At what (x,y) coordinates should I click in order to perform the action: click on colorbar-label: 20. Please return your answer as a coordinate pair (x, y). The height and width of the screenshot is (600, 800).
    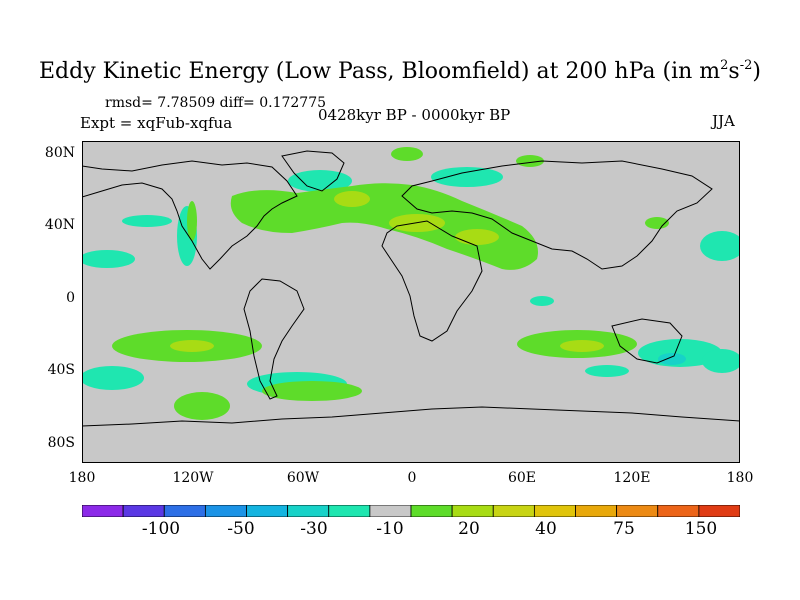
    Looking at the image, I should click on (469, 529).